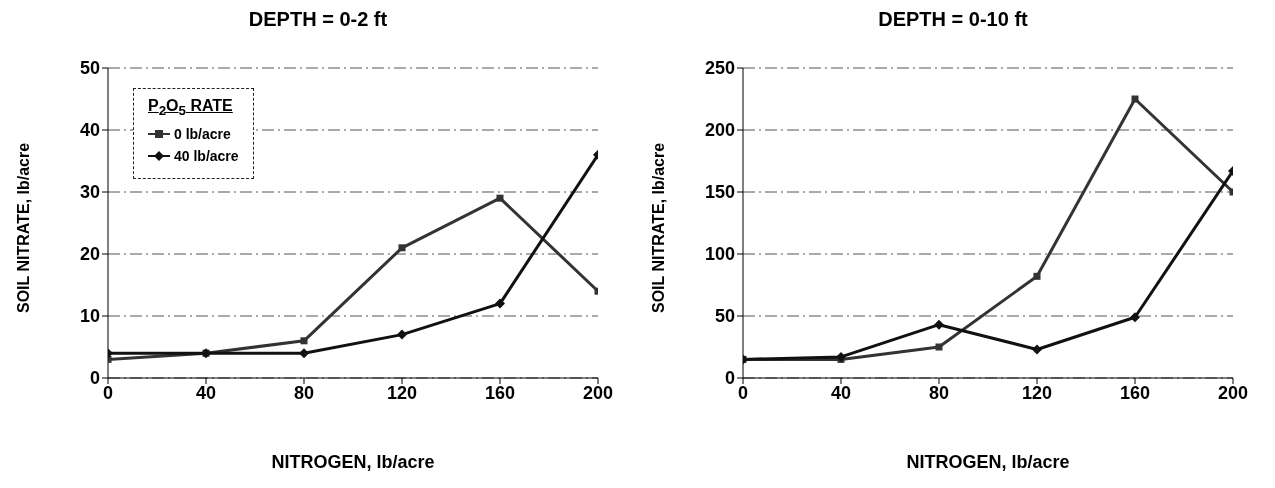  I want to click on legend-label: 0 lb/acre, so click(202, 134).